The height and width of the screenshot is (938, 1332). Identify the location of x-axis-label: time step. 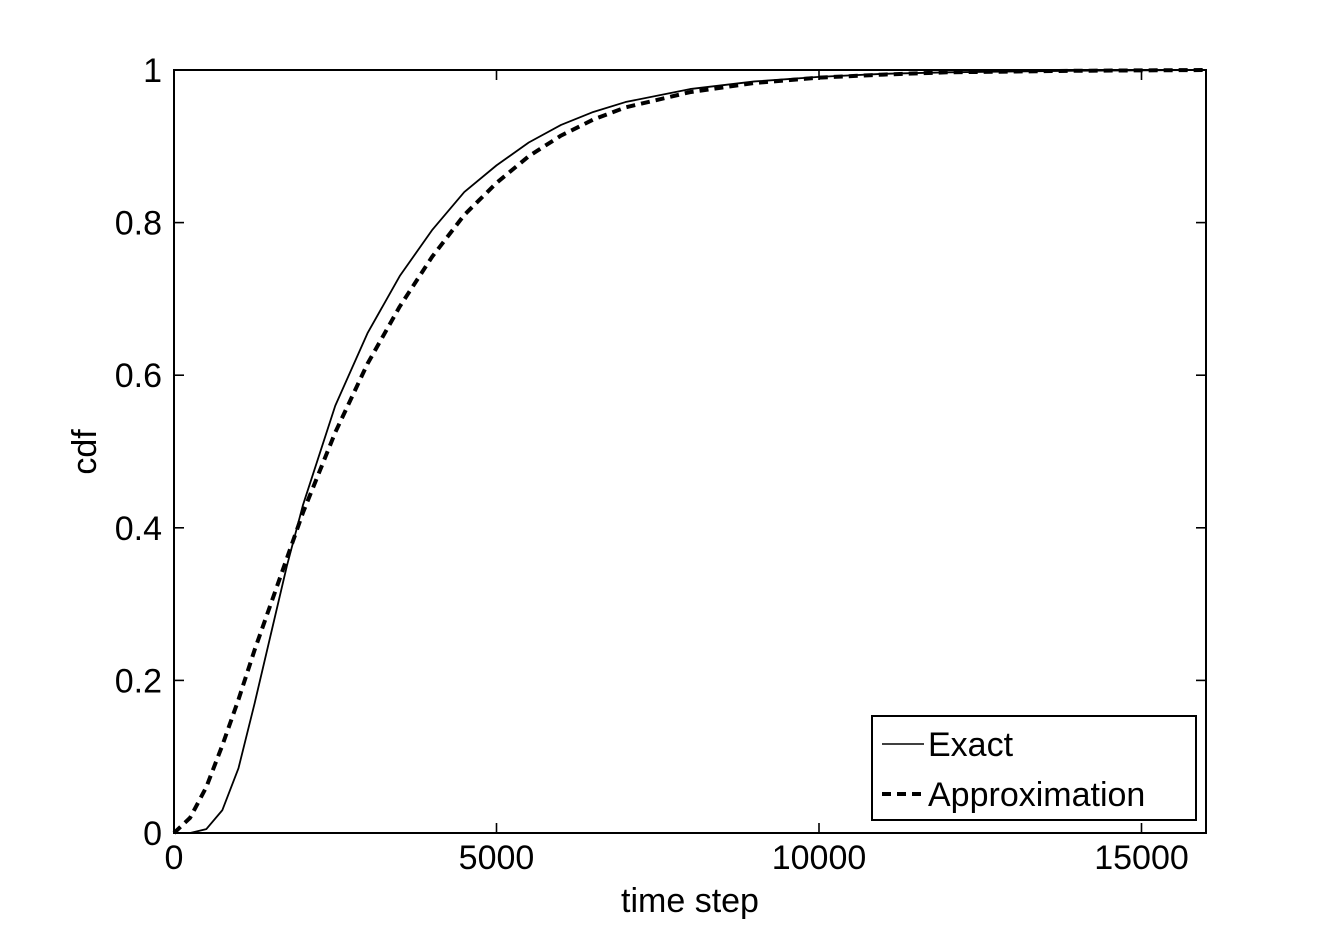
(690, 901).